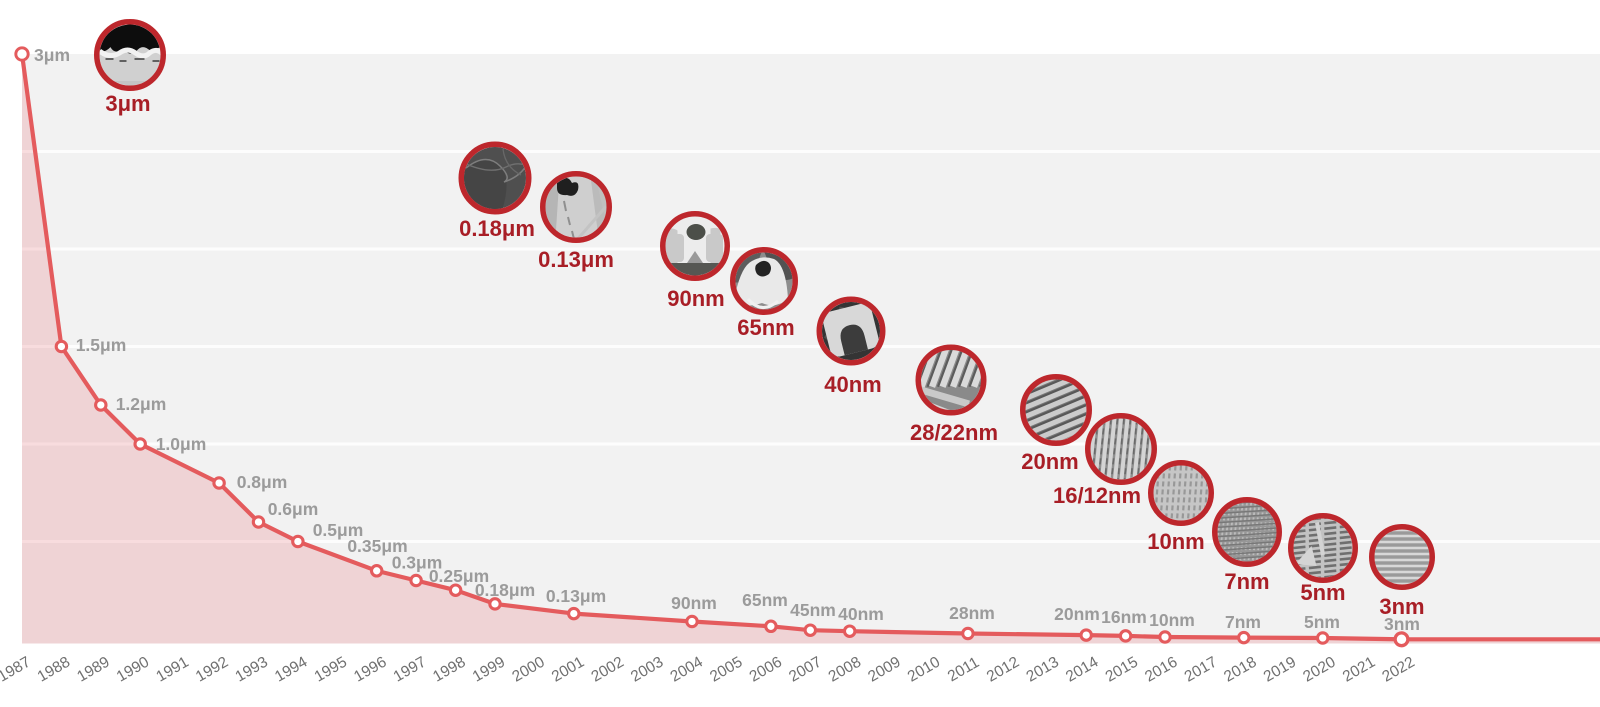 This screenshot has width=1600, height=707. I want to click on svg-text: 0.25μm, so click(459, 576).